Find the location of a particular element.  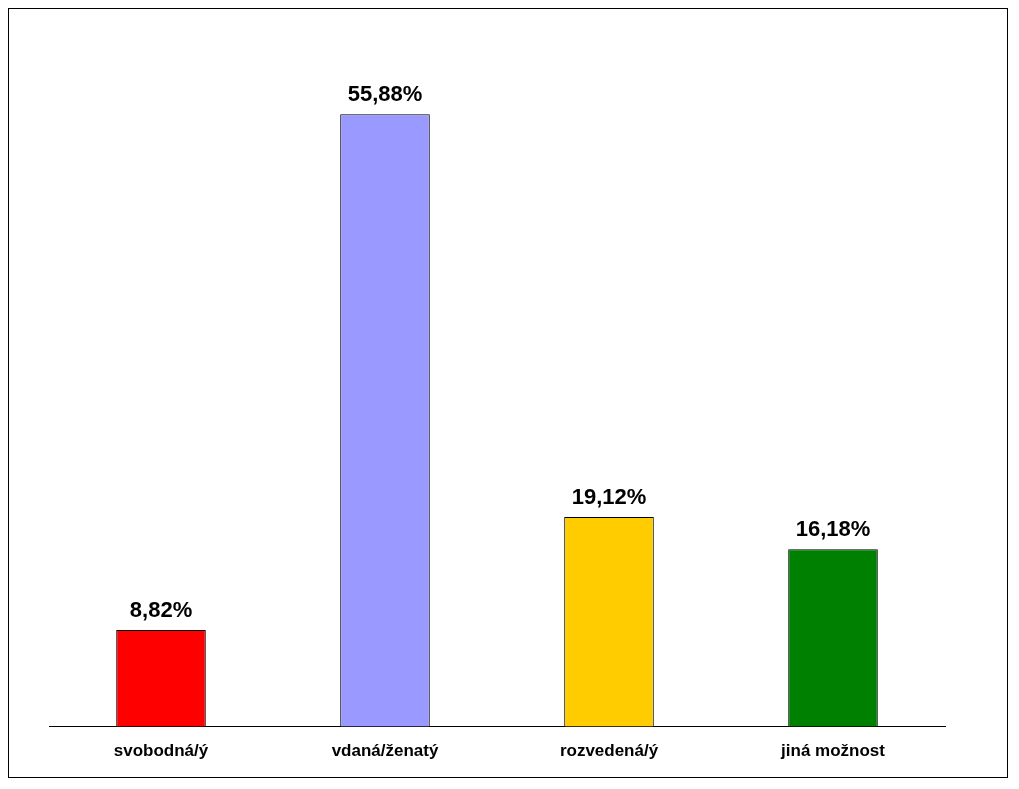

data-label: 55,88% is located at coordinates (385, 94).